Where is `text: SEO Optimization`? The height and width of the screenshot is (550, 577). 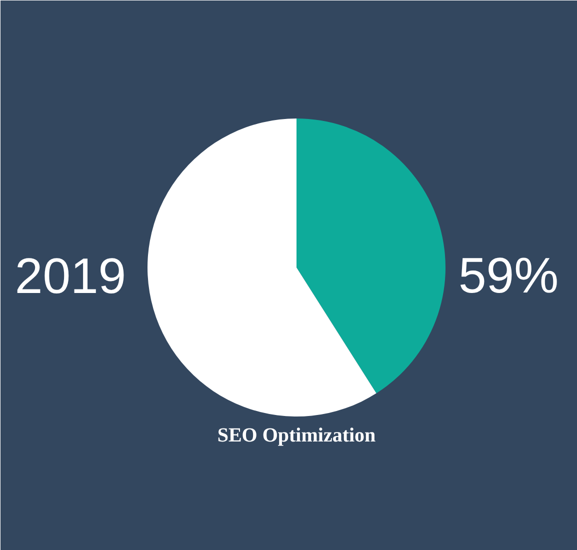
text: SEO Optimization is located at coordinates (296, 435).